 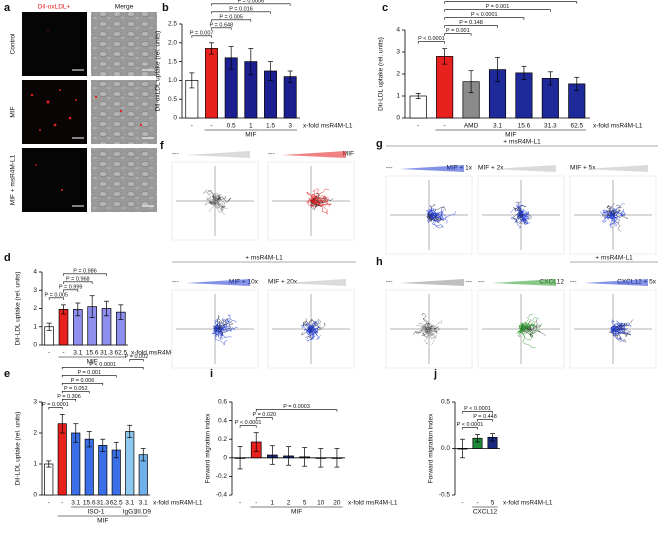 What do you see at coordinates (273, 503) in the screenshot?
I see `x-tick-label: 1` at bounding box center [273, 503].